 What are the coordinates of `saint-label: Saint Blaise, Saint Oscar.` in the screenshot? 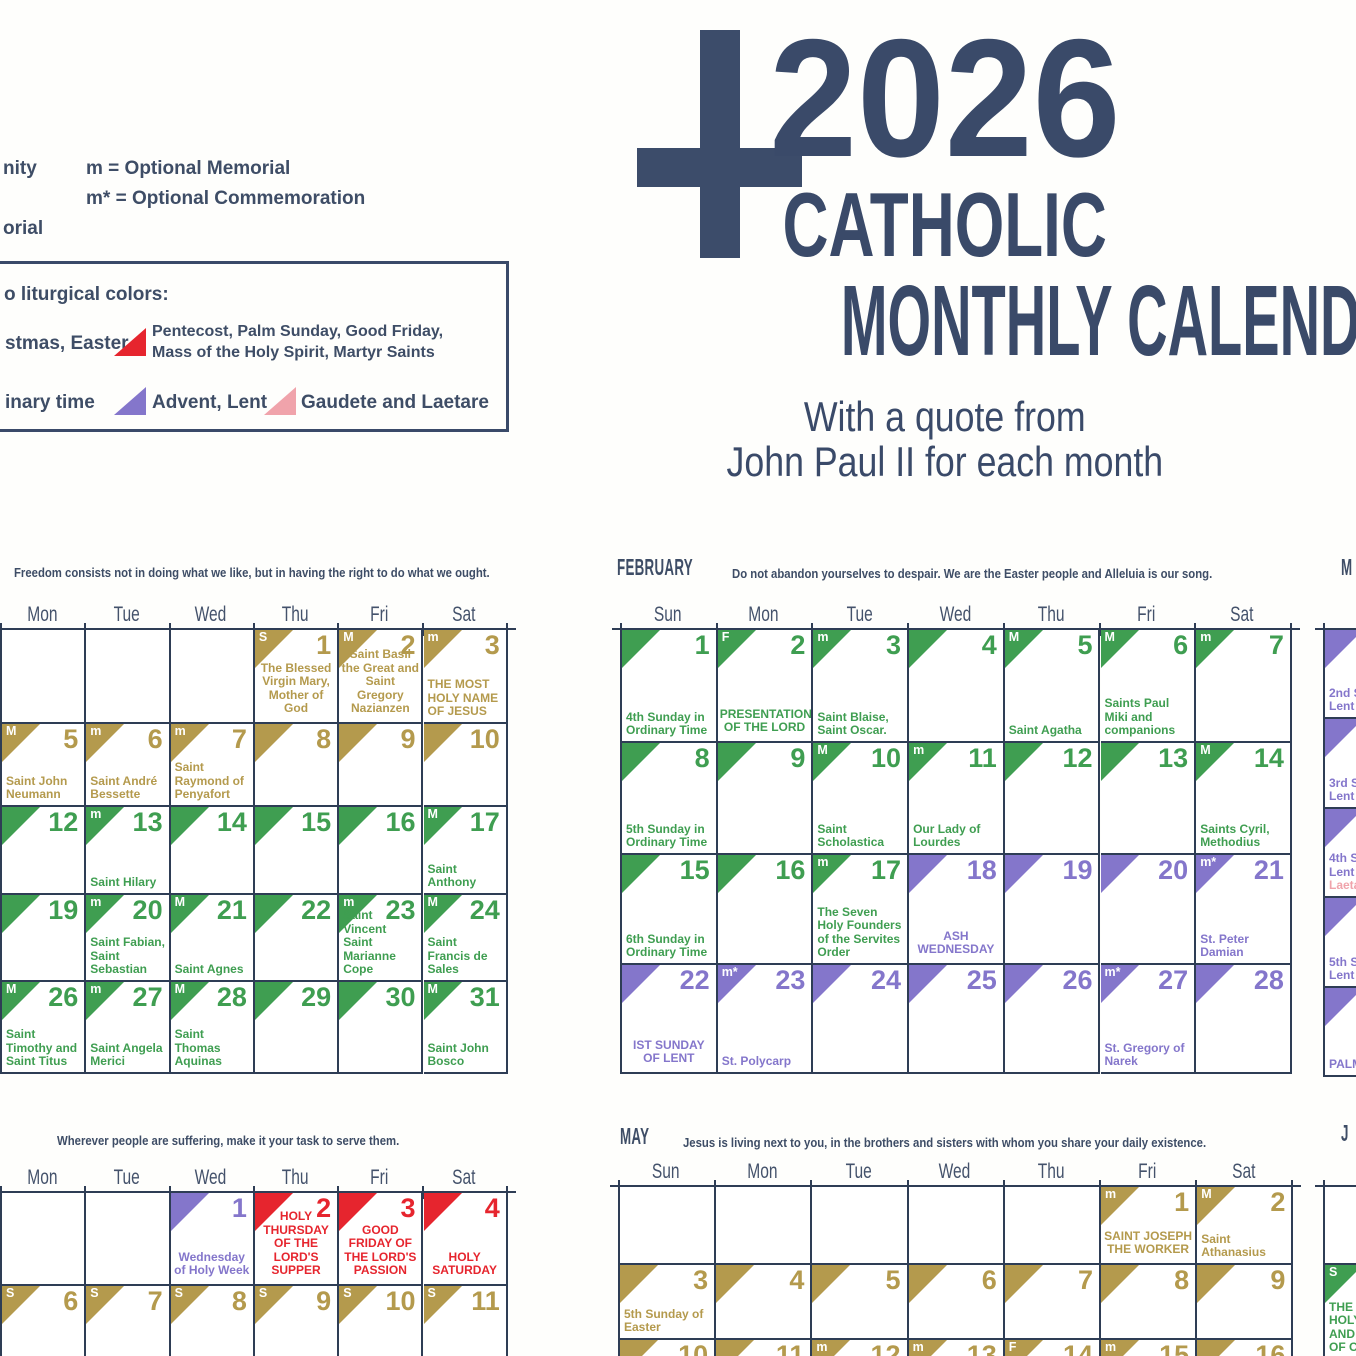 It's located at (853, 723).